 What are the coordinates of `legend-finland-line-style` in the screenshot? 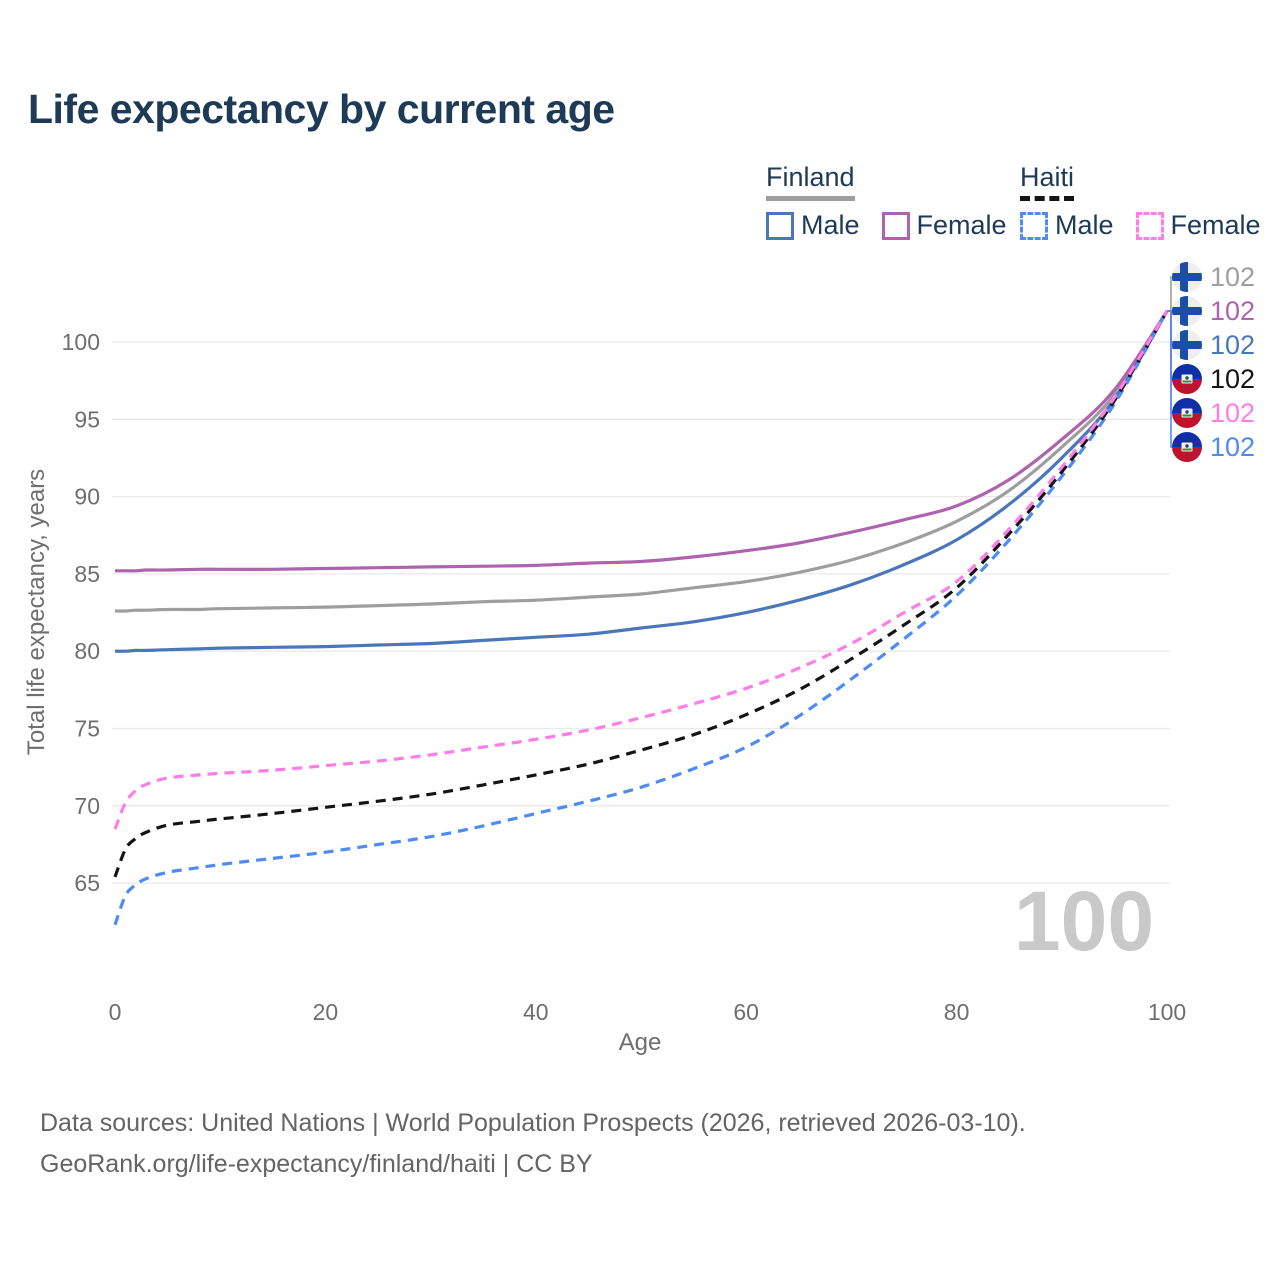 It's located at (810, 198).